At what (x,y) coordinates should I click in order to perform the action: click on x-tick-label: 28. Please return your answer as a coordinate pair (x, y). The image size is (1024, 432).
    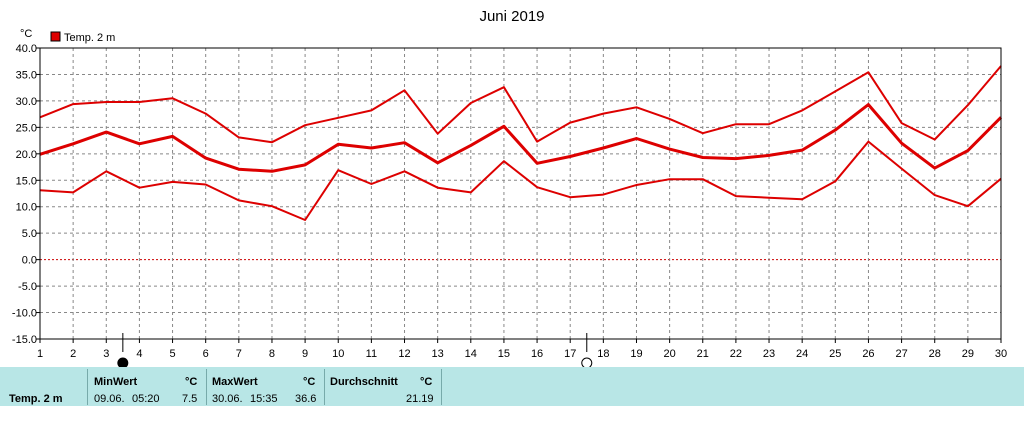
    Looking at the image, I should click on (935, 354).